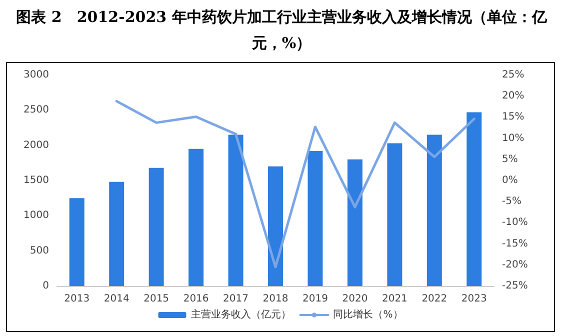 This screenshot has height=336, width=563. I want to click on y2-tick-label: -20%, so click(515, 264).